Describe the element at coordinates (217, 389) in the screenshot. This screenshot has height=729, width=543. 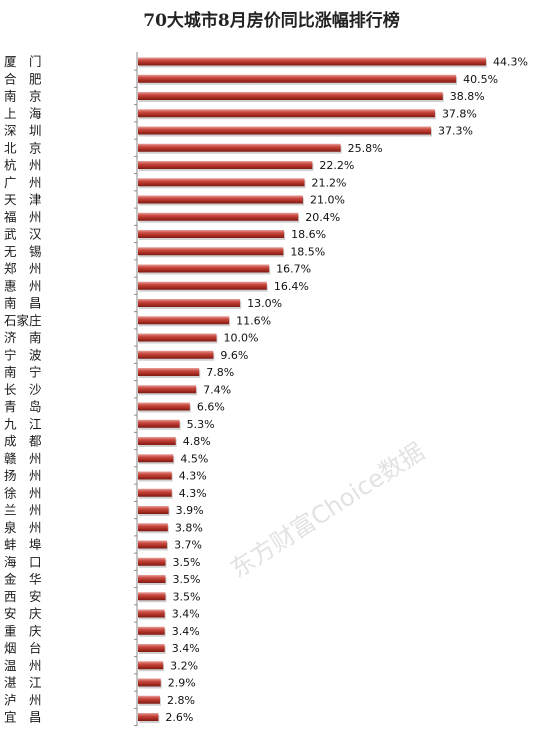
I see `value-label: 7.4%` at that location.